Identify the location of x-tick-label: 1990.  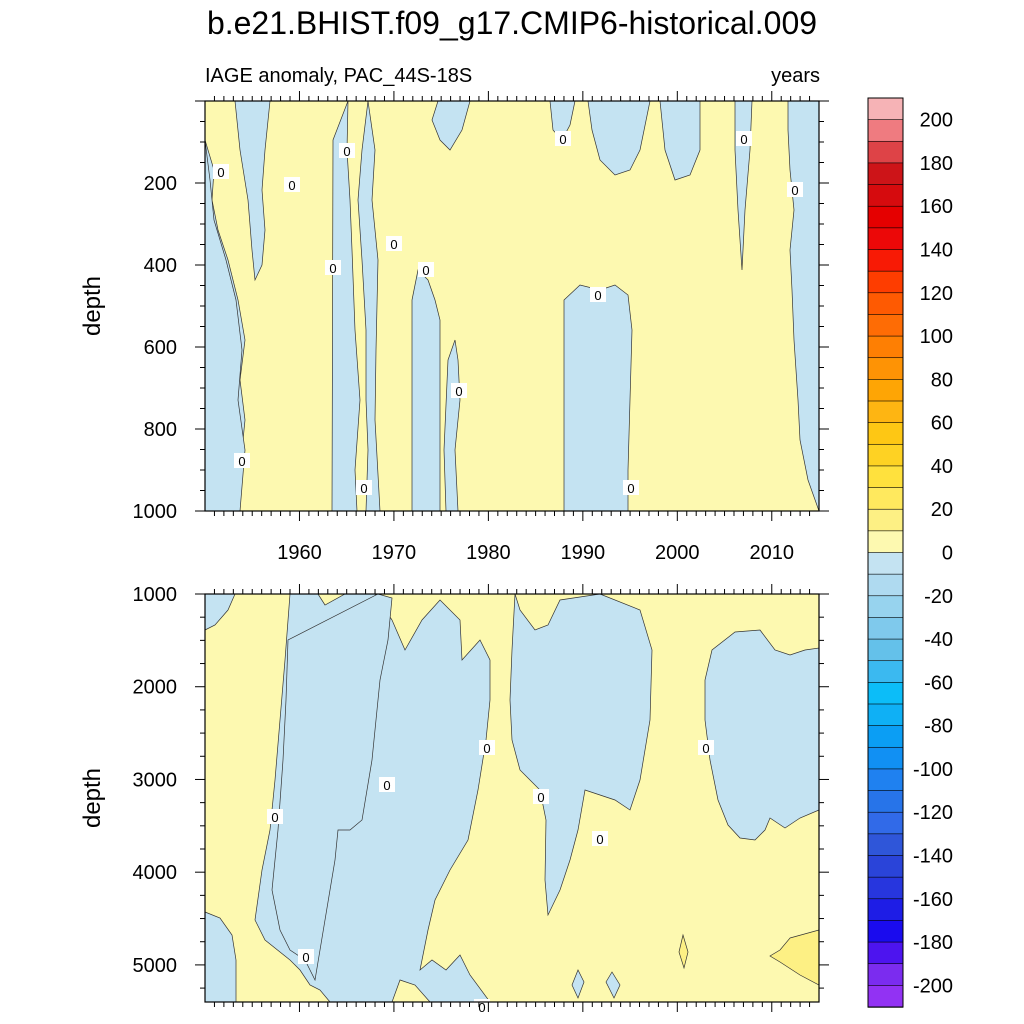
(583, 553).